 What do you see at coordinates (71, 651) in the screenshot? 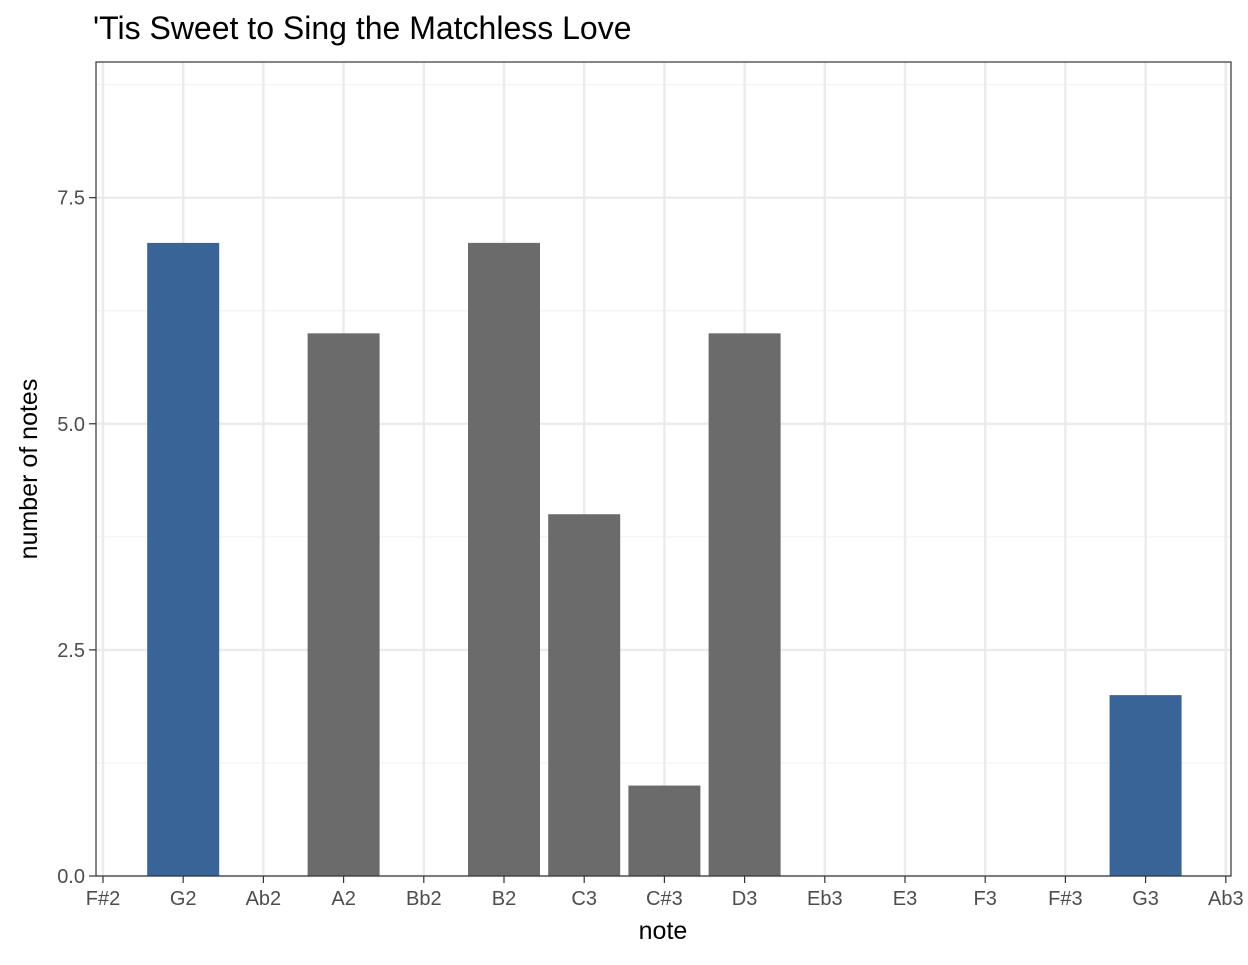
I see `y-tick-label: 2.5` at bounding box center [71, 651].